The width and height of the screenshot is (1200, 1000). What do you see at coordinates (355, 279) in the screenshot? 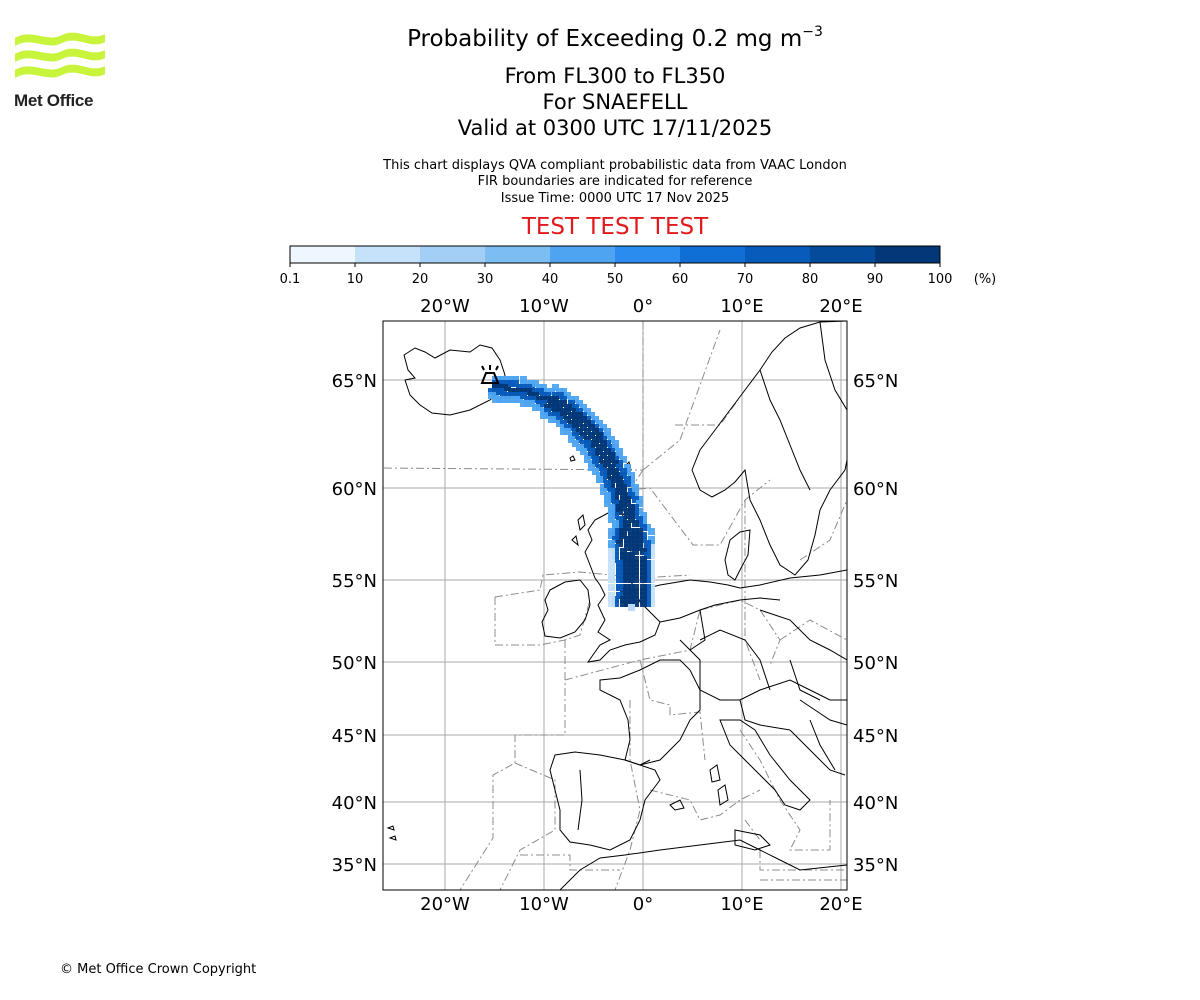
I see `colorbar-tick-label: 10` at bounding box center [355, 279].